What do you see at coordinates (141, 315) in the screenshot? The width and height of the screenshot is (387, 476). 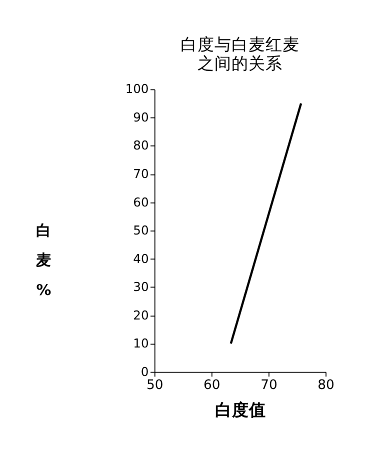 I see `y-tick-label: 20` at bounding box center [141, 315].